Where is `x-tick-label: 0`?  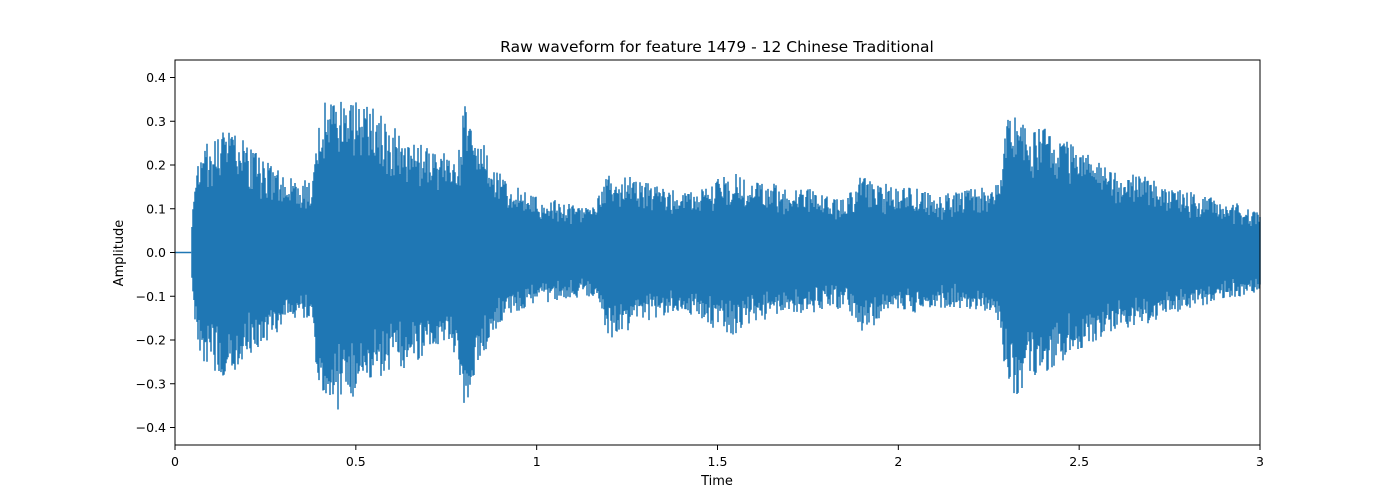 x-tick-label: 0 is located at coordinates (175, 461).